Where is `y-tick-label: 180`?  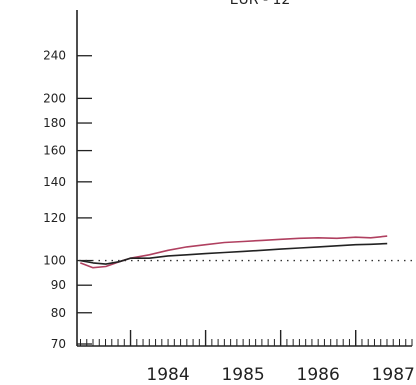
y-tick-label: 180 is located at coordinates (54, 123).